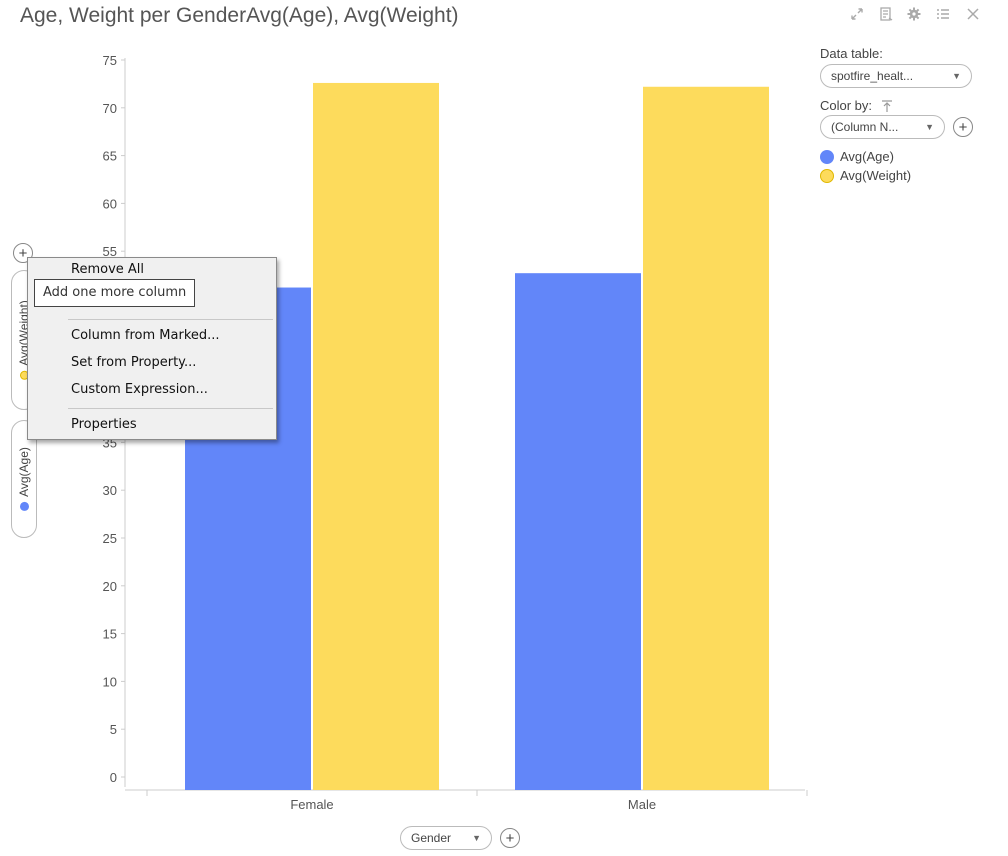 This screenshot has height=856, width=1008. I want to click on color-by-selector: (Column N... ▼, so click(882, 127).